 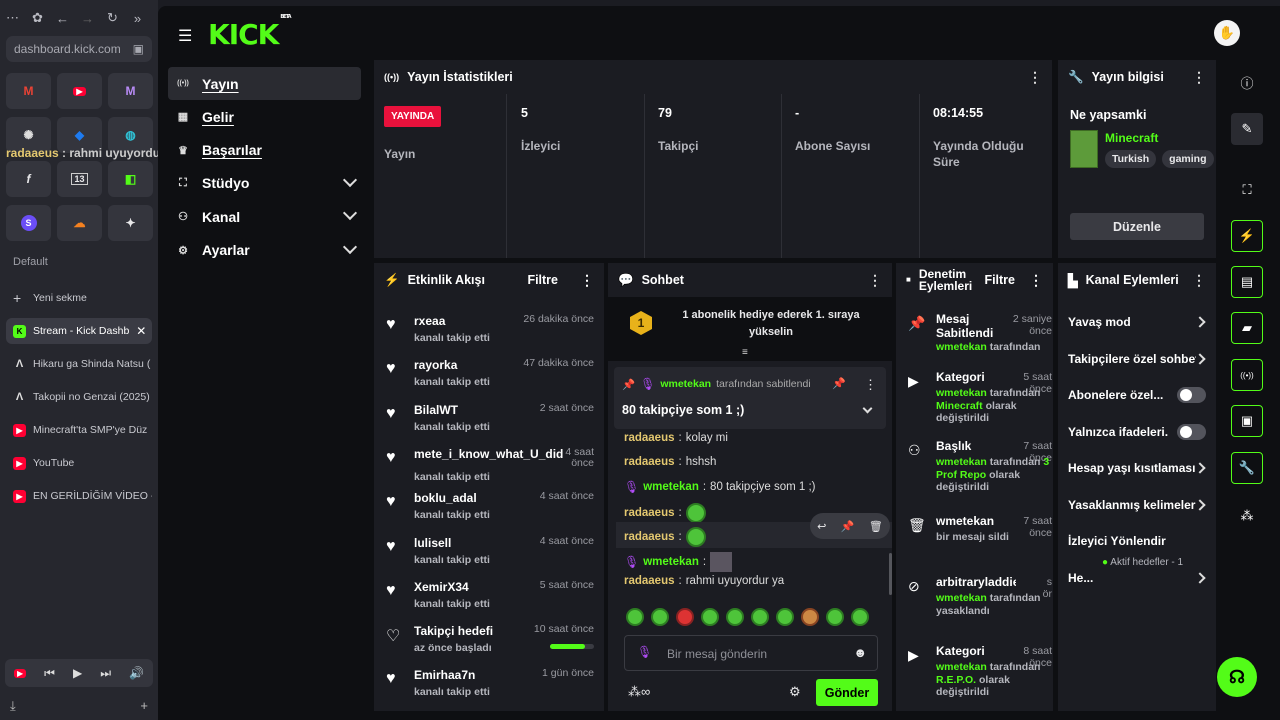 What do you see at coordinates (250, 32) in the screenshot?
I see `kick-logo: KICKBETA` at bounding box center [250, 32].